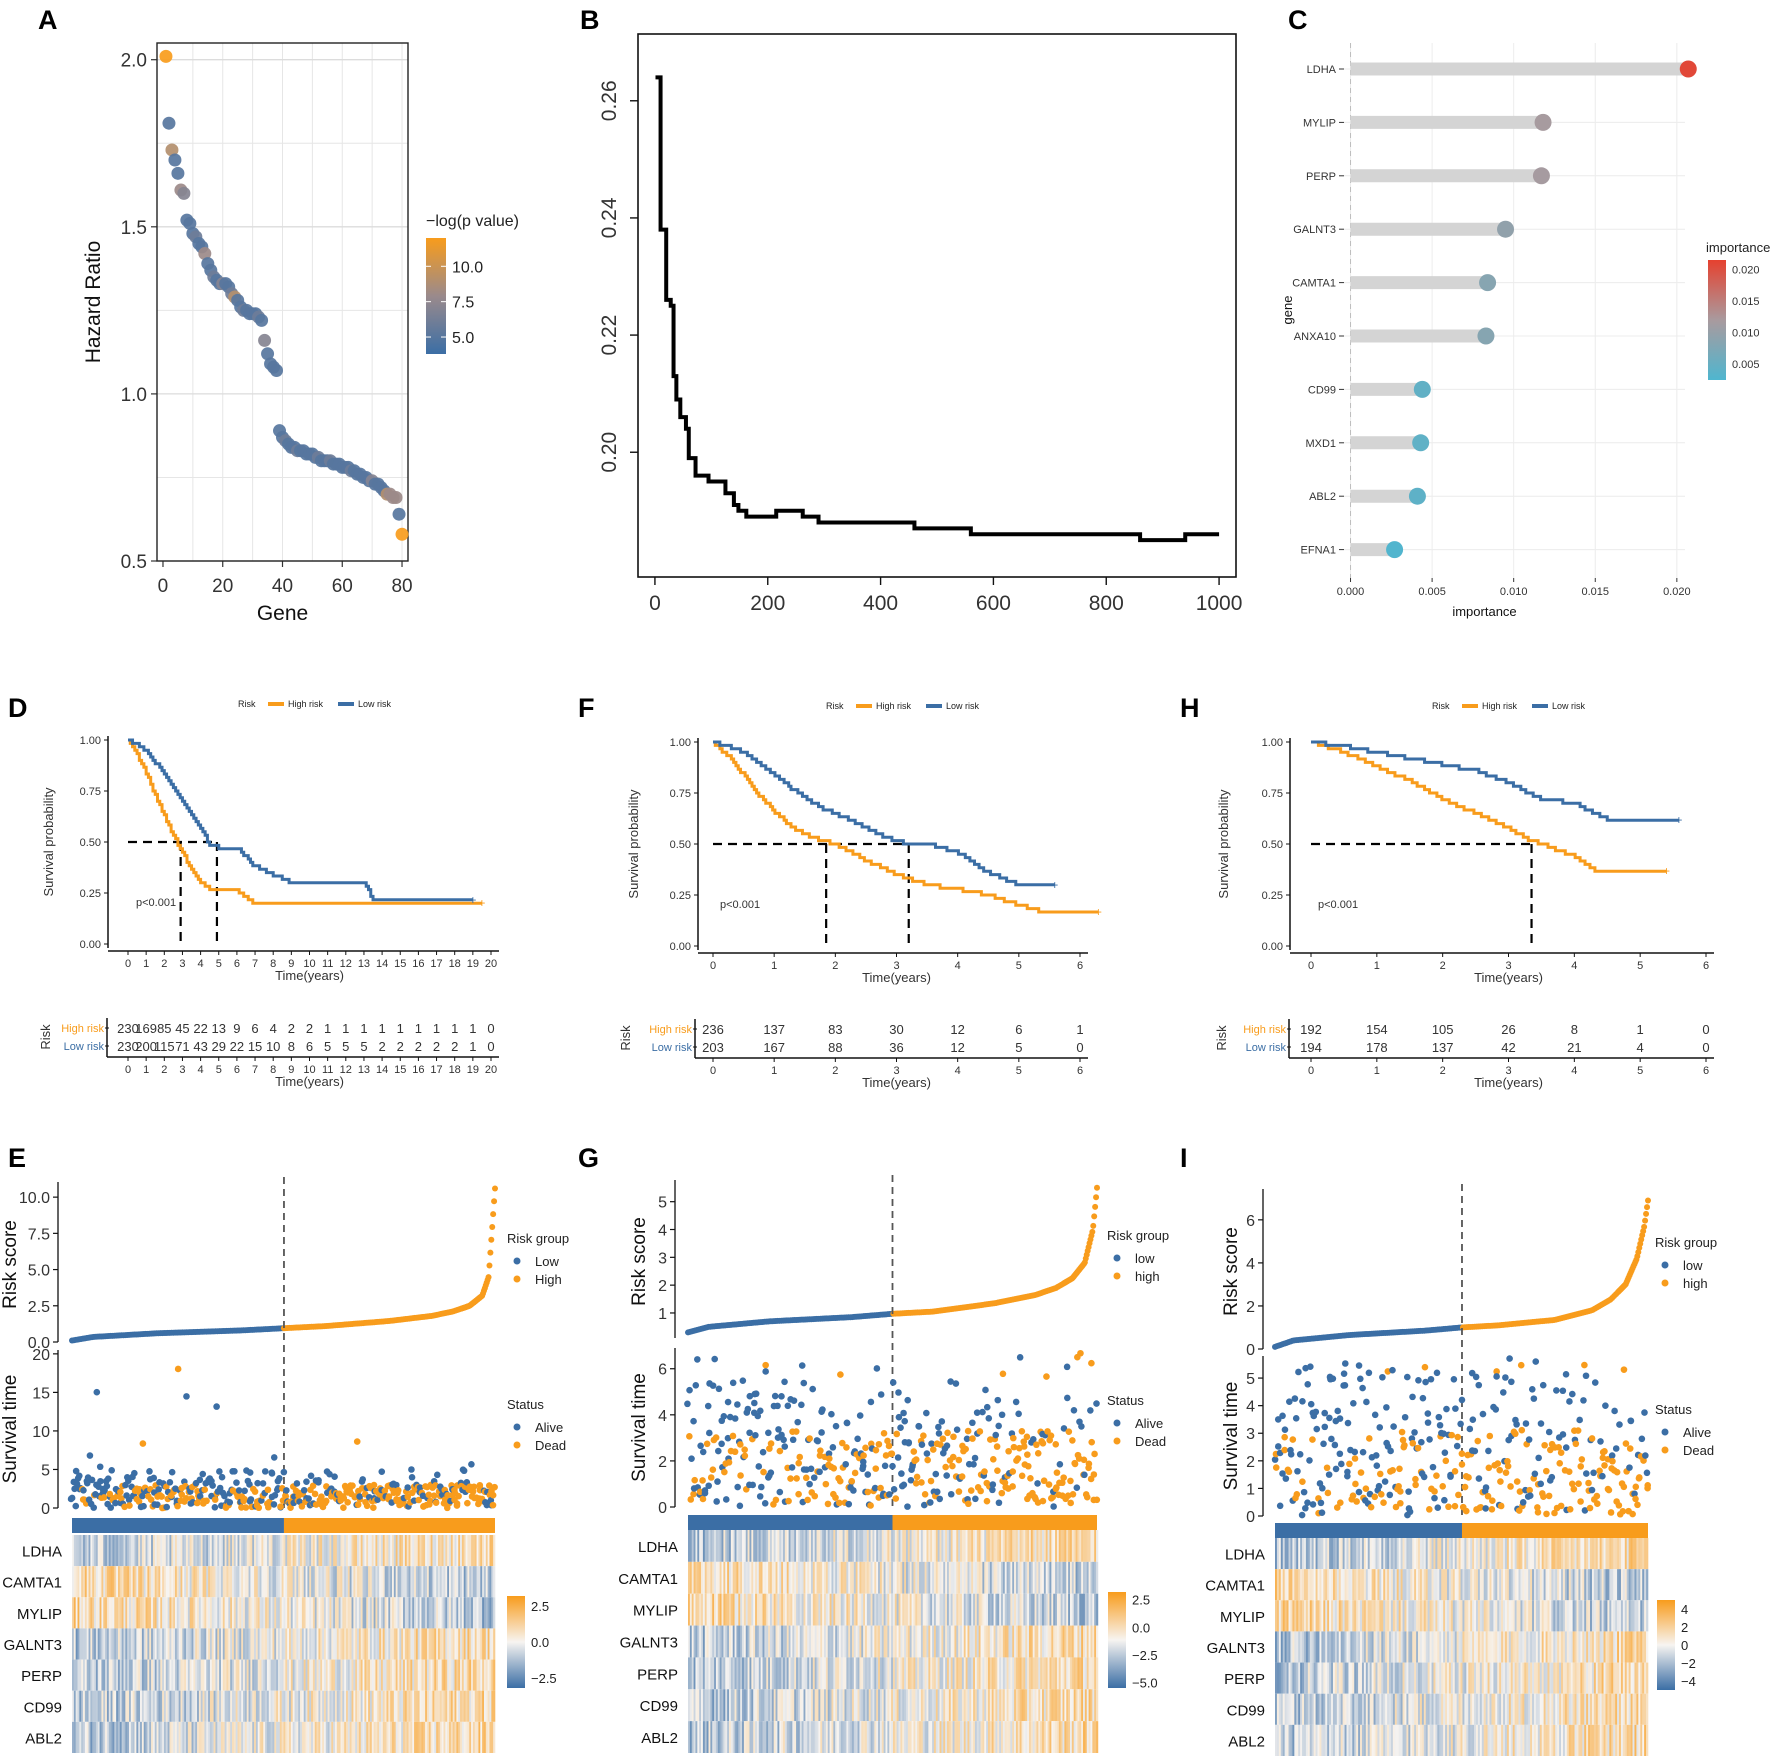 The width and height of the screenshot is (1772, 1758). What do you see at coordinates (958, 966) in the screenshot?
I see `x-tick-label: 4` at bounding box center [958, 966].